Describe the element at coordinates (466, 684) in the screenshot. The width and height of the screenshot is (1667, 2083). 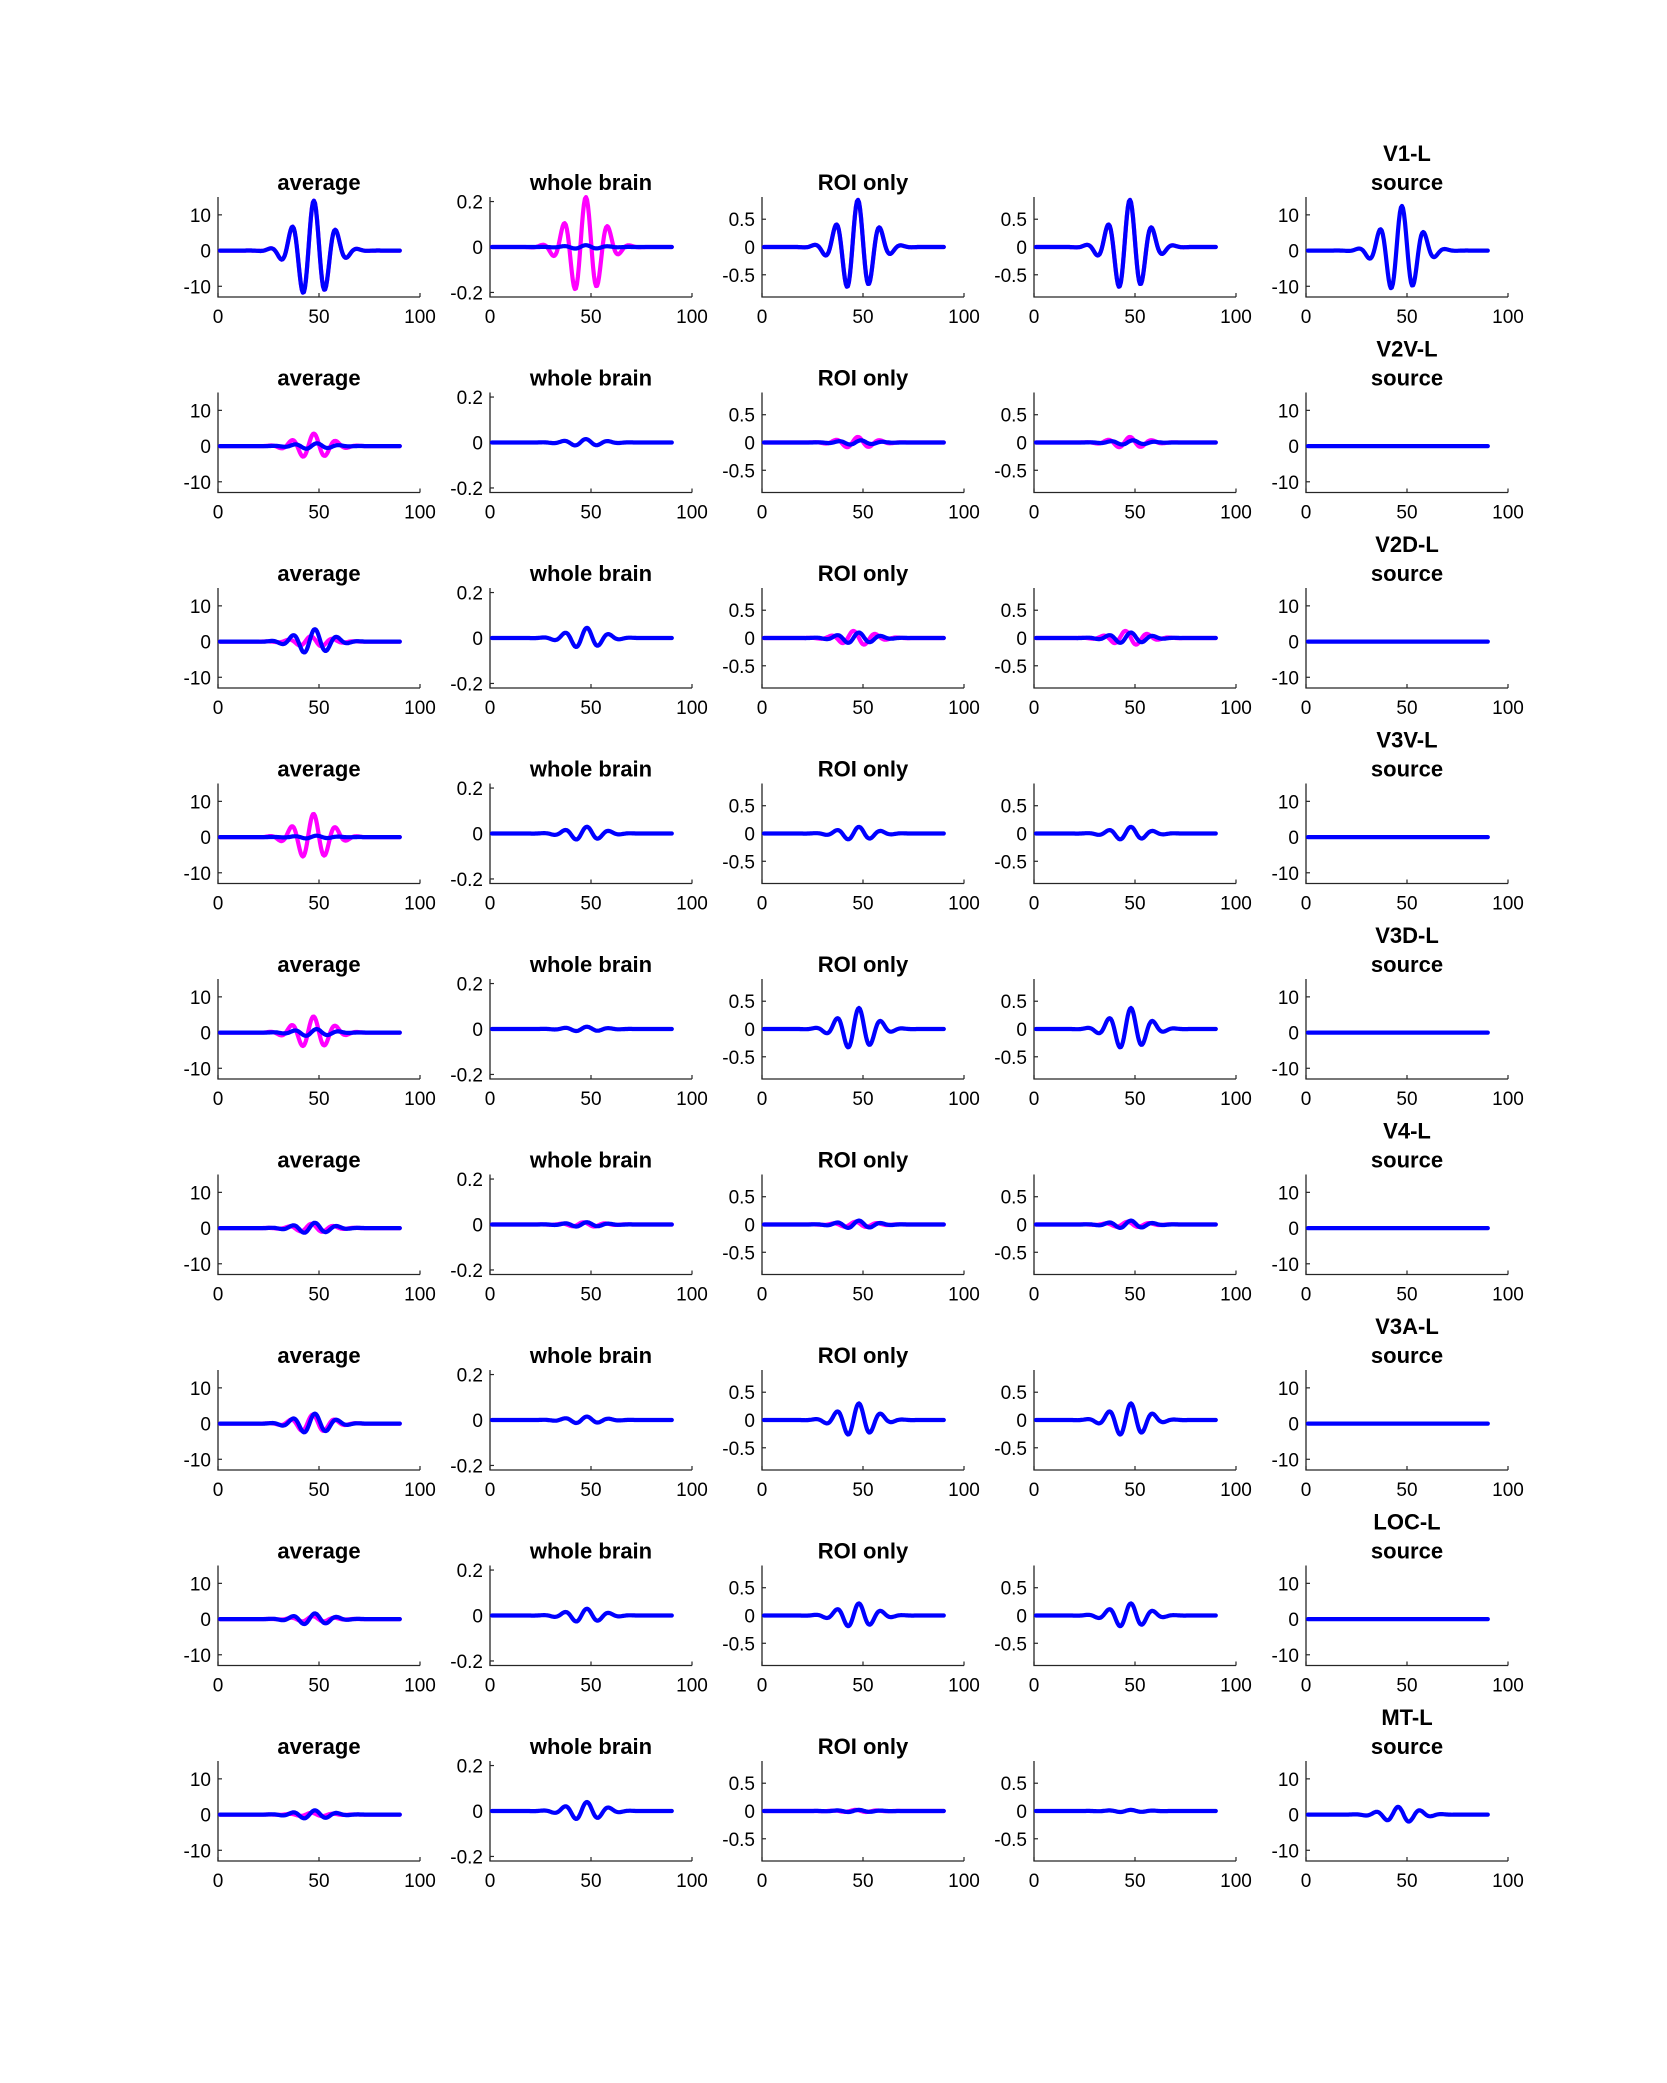
I see `y-tick-label: -0.2` at that location.